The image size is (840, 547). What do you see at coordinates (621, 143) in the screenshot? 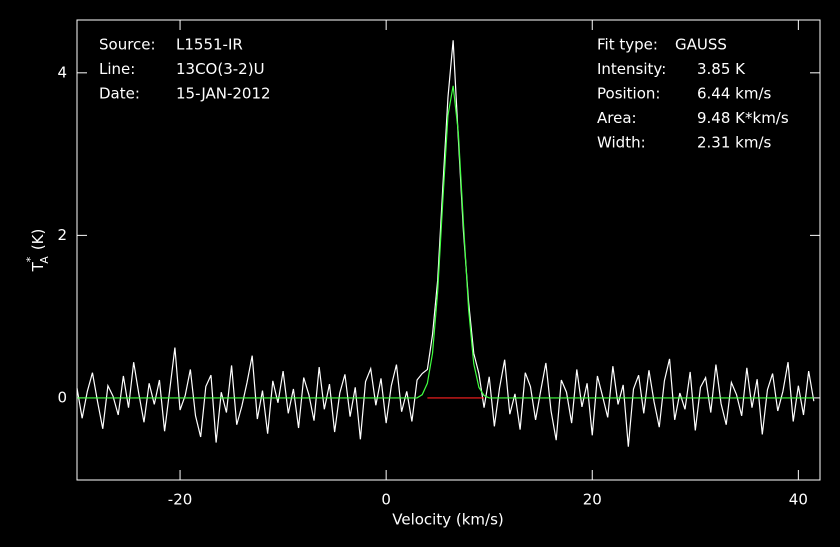
I see `note-label: Width:` at bounding box center [621, 143].